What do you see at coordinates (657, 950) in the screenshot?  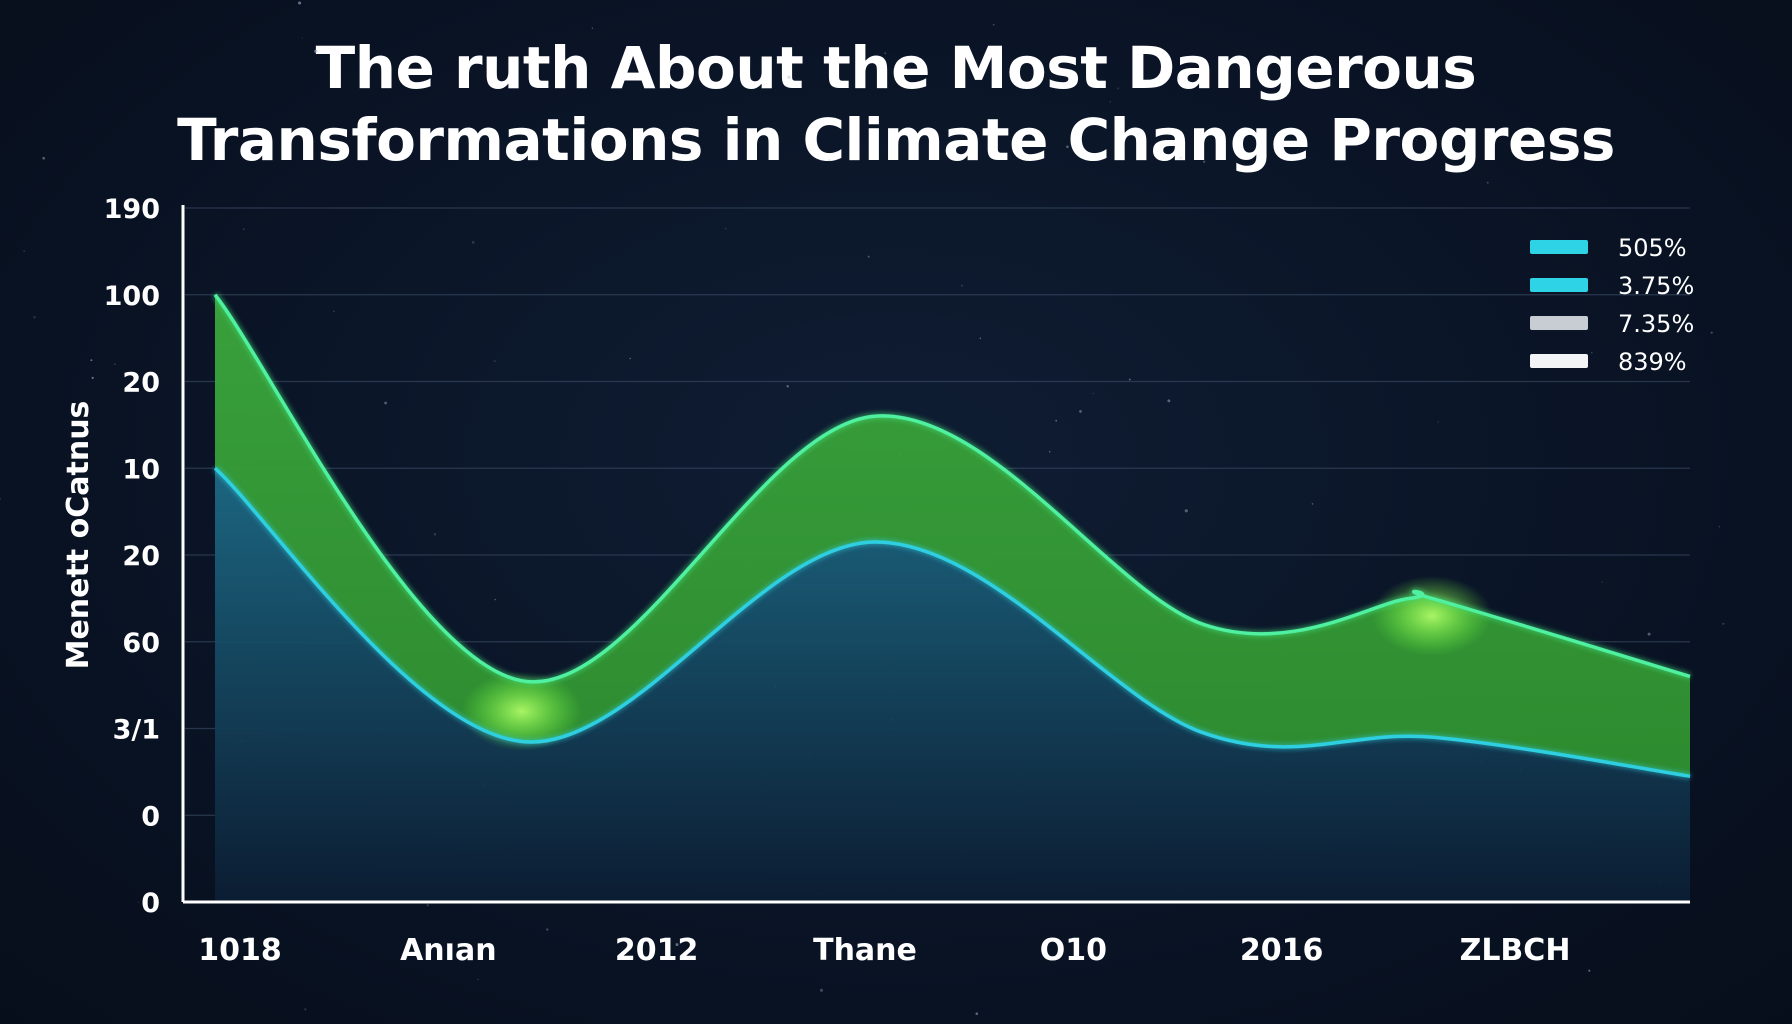 I see `x-tick-label: 2012` at bounding box center [657, 950].